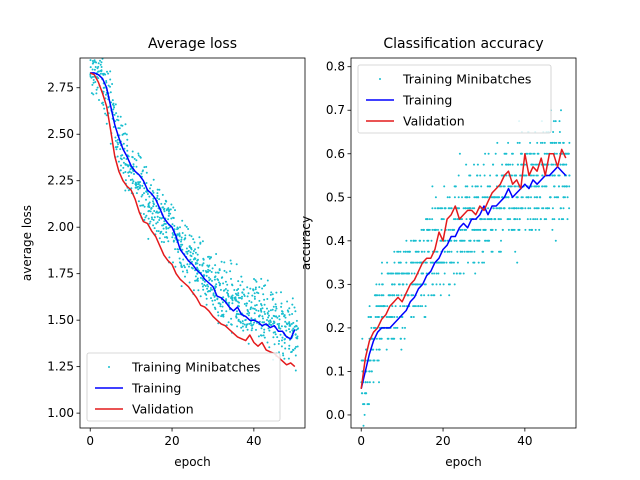 This screenshot has width=640, height=480. Describe the element at coordinates (183, 387) in the screenshot. I see `legend: Training Minibatches Training Validation` at that location.